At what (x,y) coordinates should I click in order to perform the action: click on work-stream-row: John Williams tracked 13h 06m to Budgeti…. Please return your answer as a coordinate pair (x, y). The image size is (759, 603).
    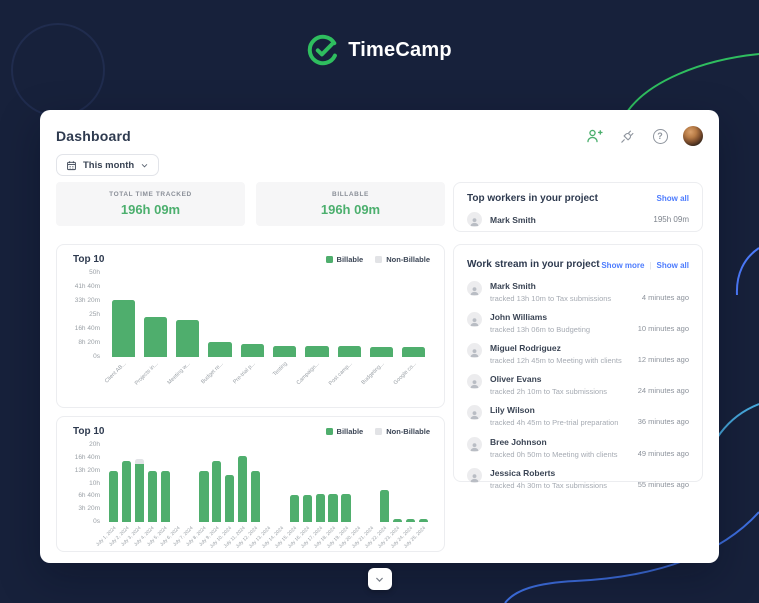
    Looking at the image, I should click on (578, 322).